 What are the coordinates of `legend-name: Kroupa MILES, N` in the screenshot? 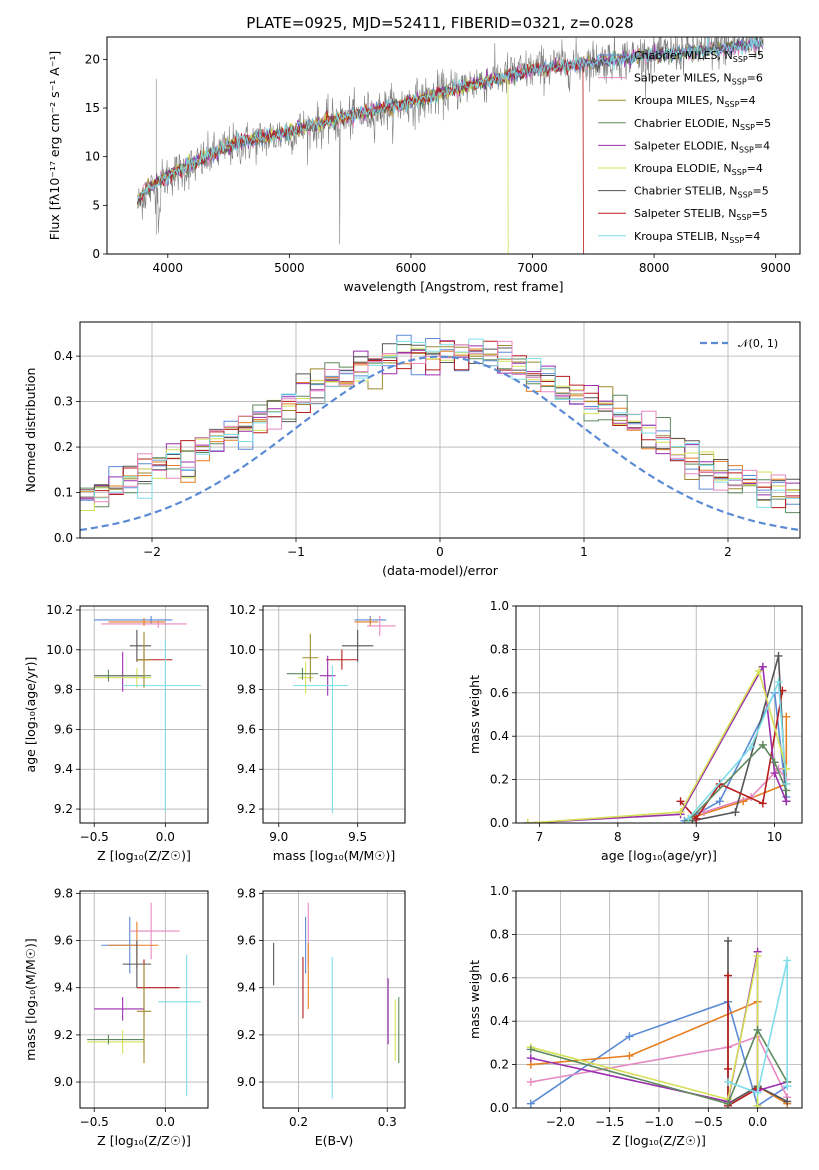 It's located at (679, 100).